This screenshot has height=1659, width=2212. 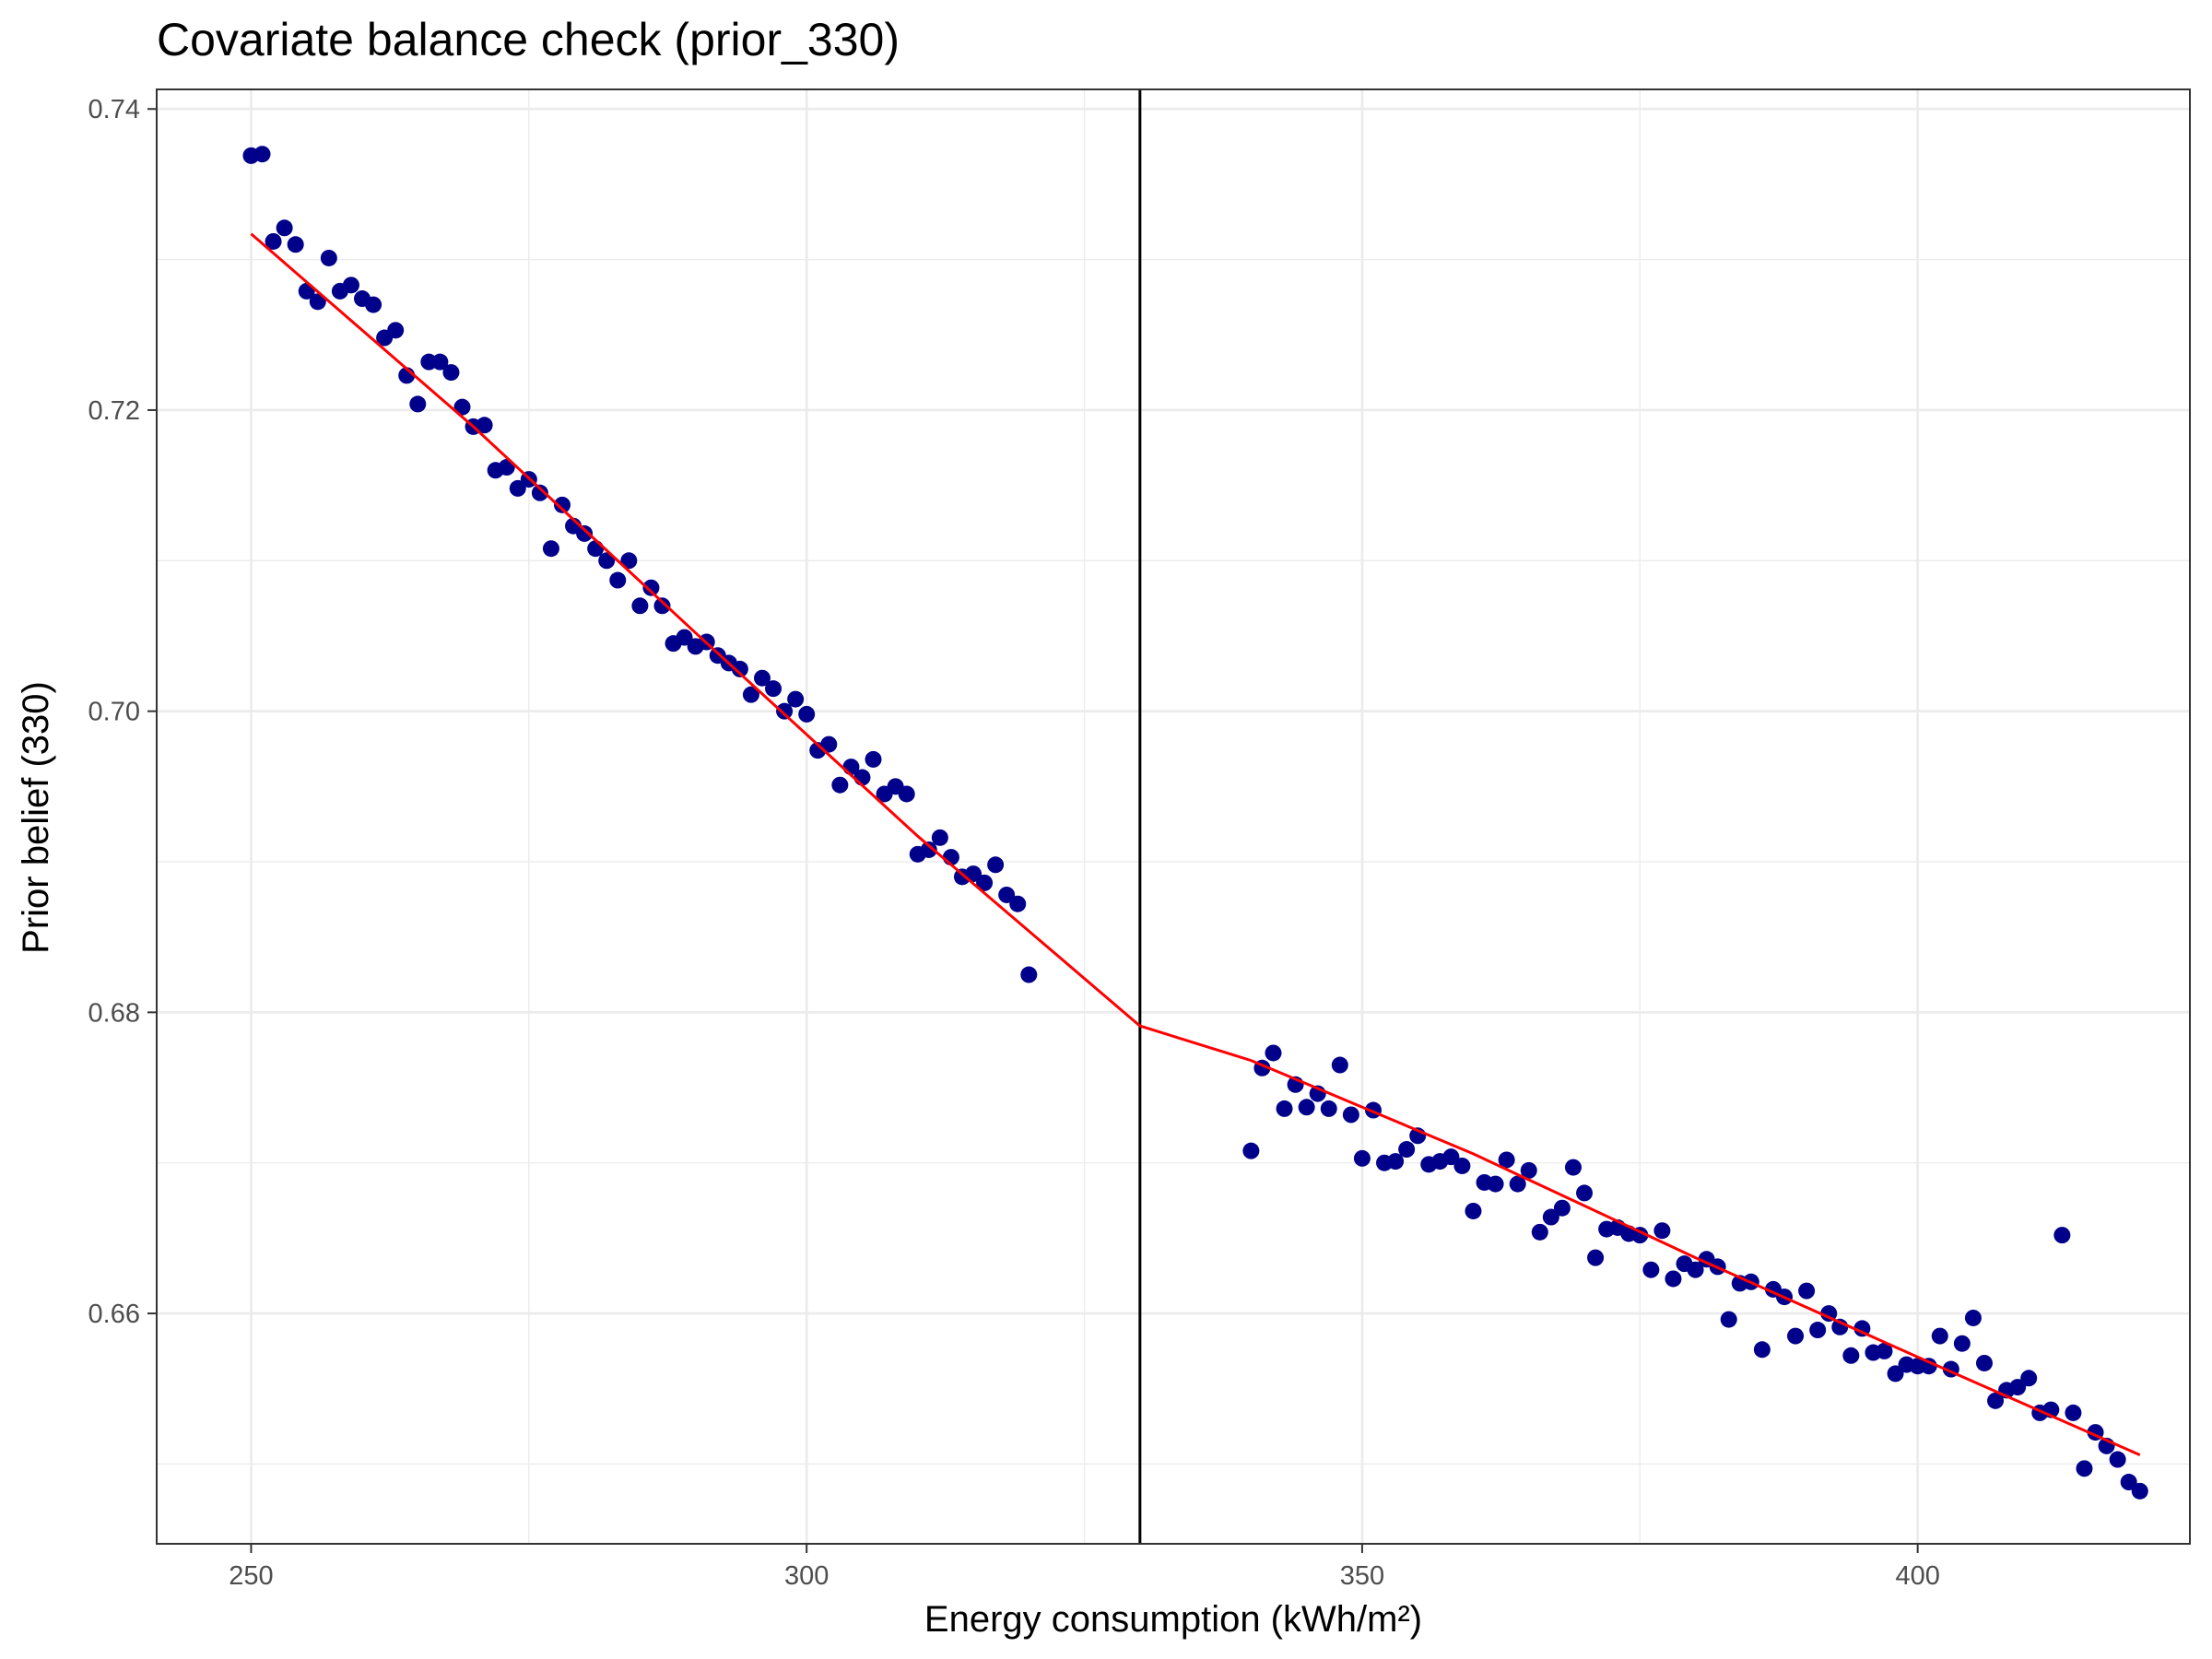 What do you see at coordinates (806, 1576) in the screenshot?
I see `x-tick-label: 300` at bounding box center [806, 1576].